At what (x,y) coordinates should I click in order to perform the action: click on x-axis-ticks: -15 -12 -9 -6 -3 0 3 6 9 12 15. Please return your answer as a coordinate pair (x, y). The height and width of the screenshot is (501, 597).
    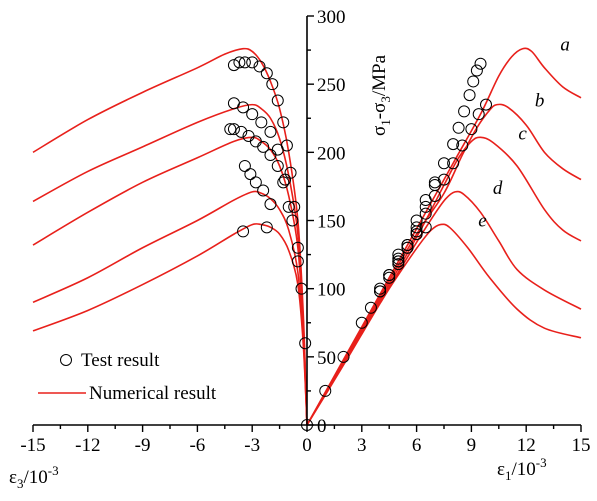
    Looking at the image, I should click on (305, 440).